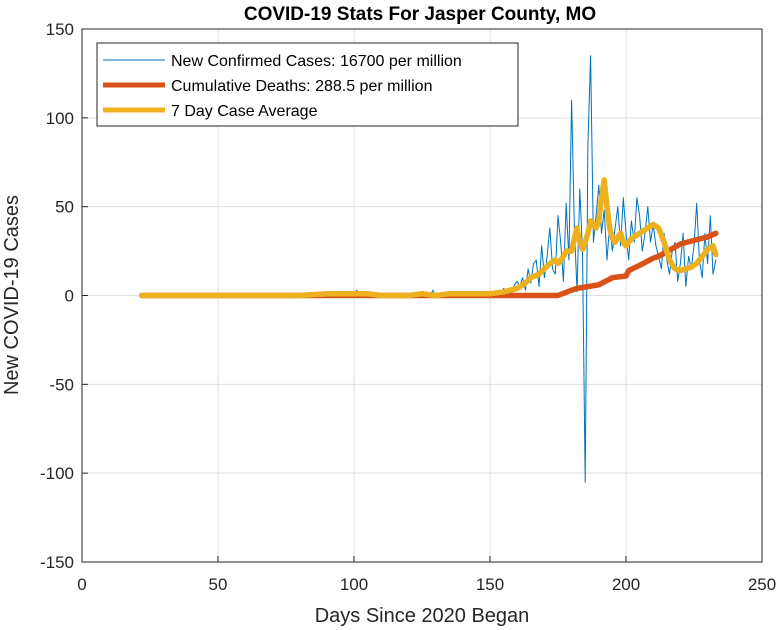 This screenshot has width=779, height=630. I want to click on y-tick-label: 150, so click(60, 29).